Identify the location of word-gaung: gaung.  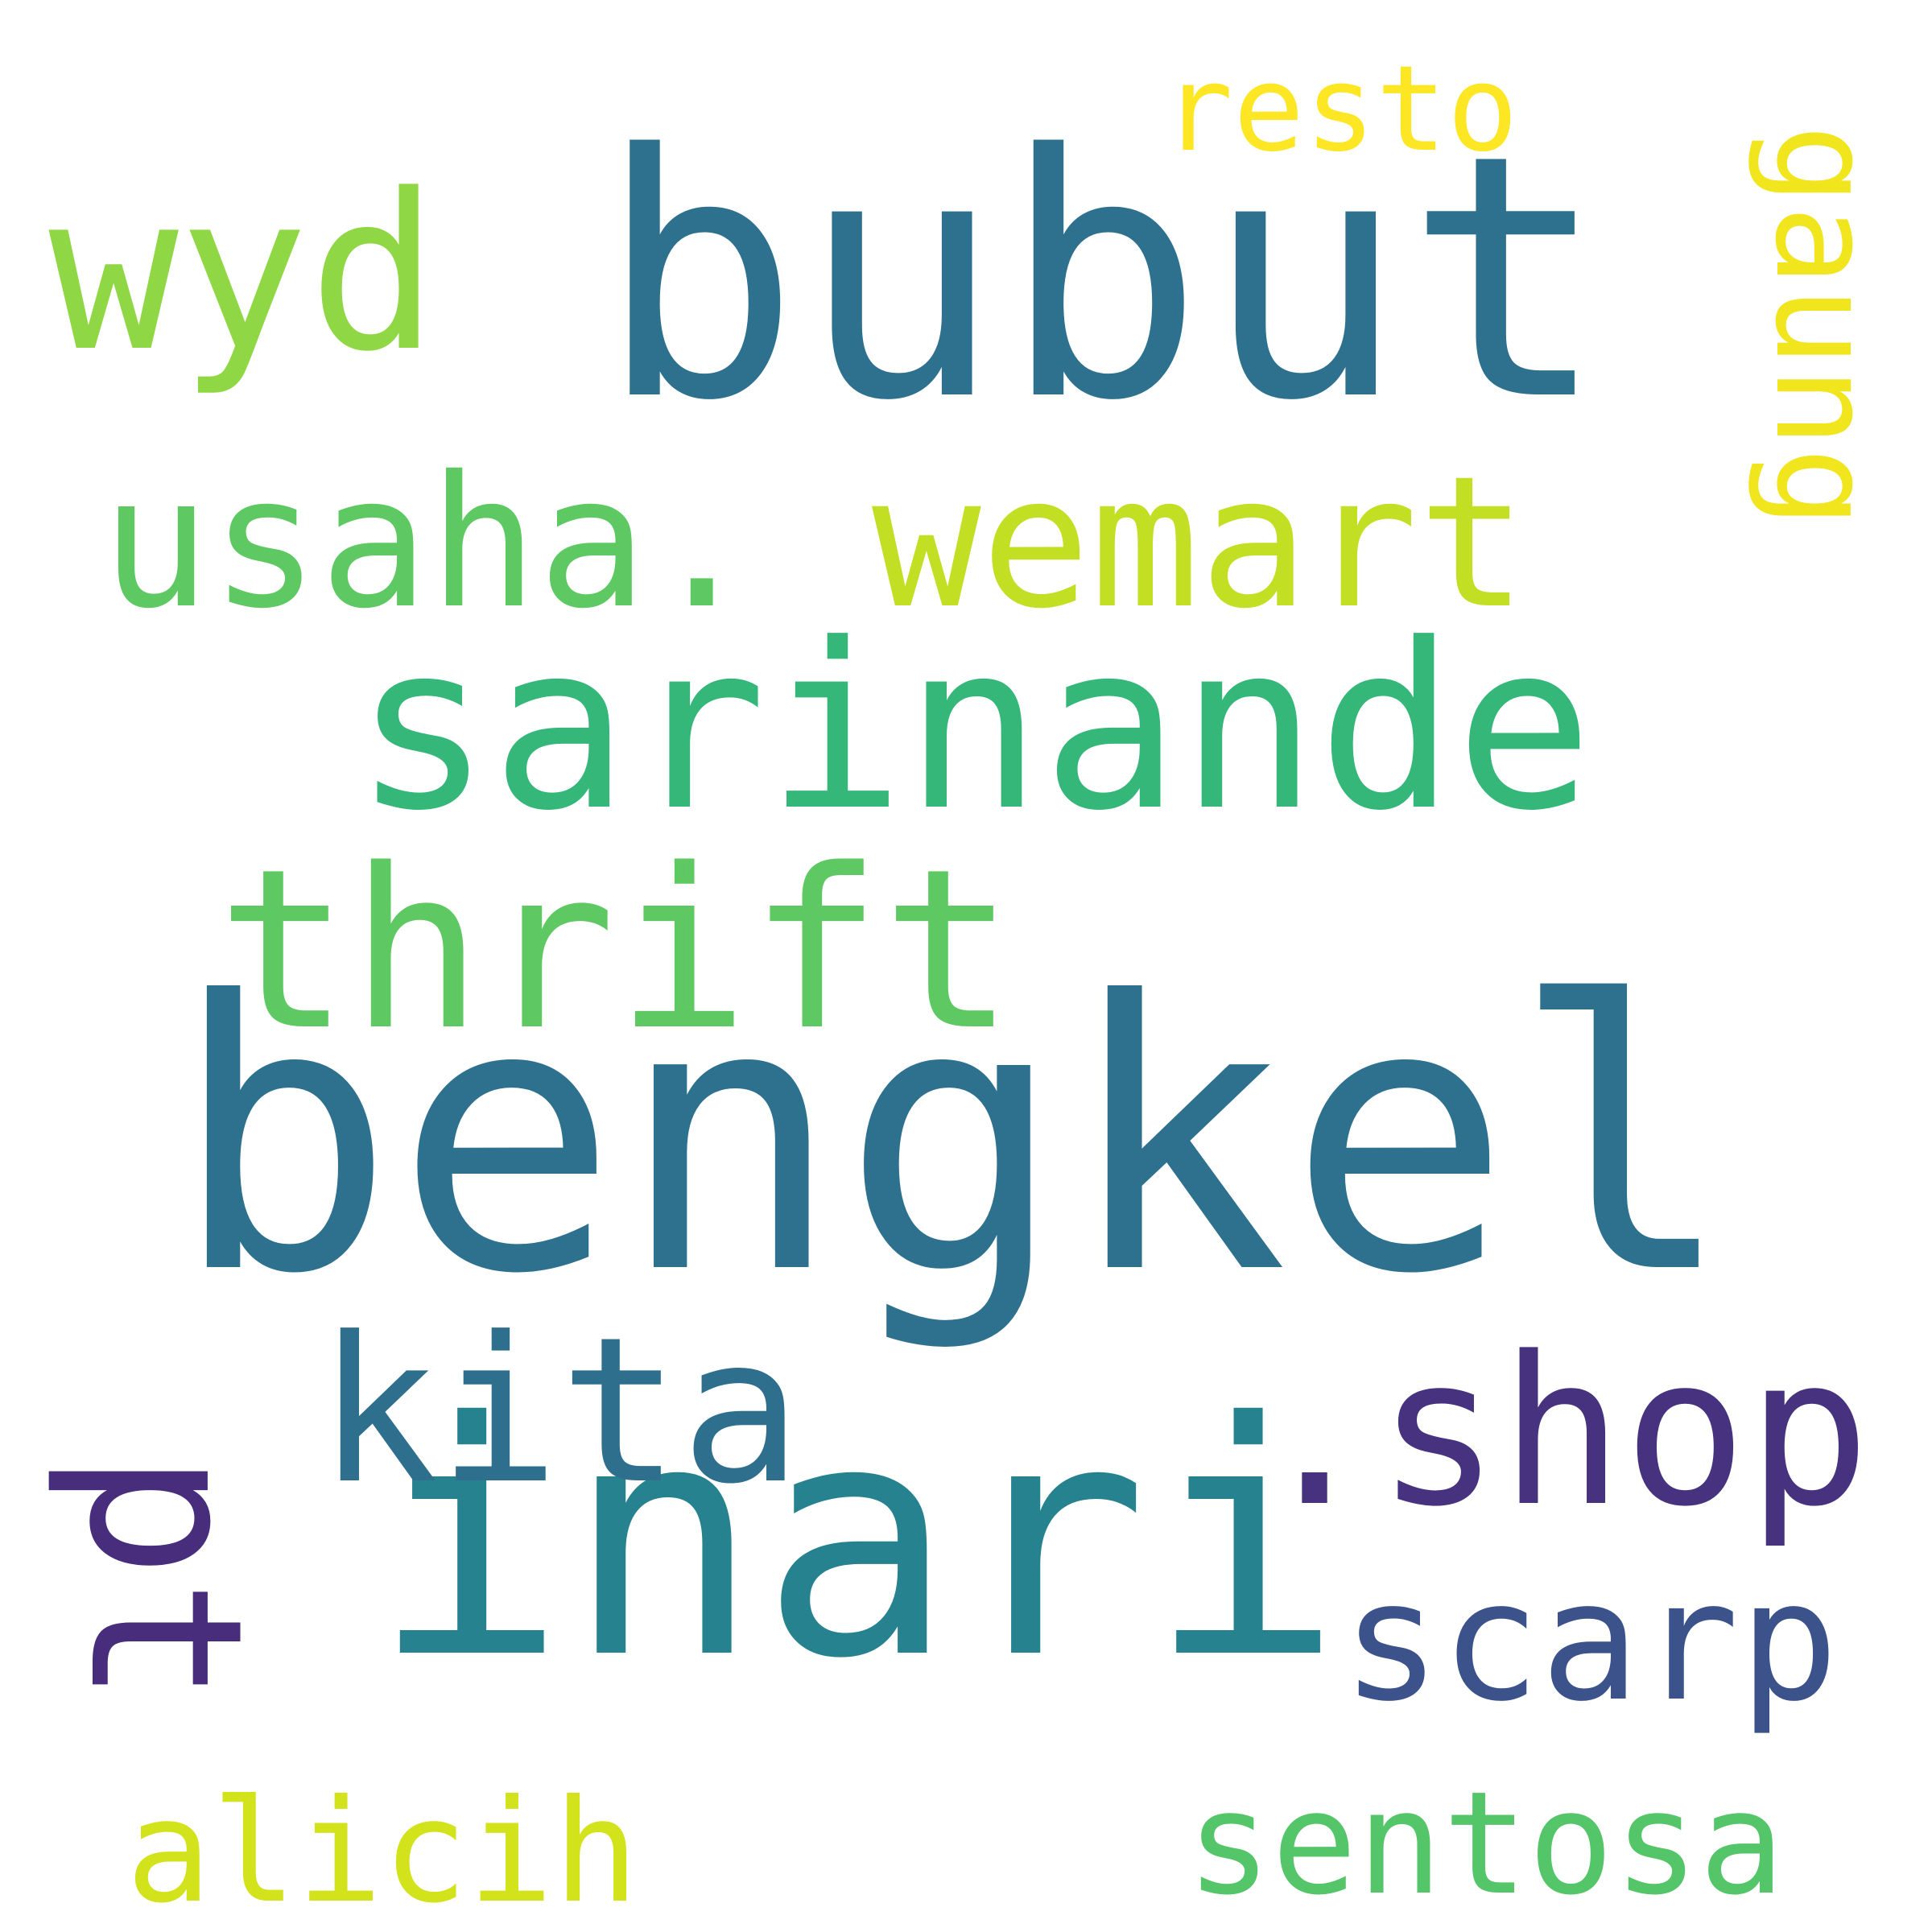
(1823, 326).